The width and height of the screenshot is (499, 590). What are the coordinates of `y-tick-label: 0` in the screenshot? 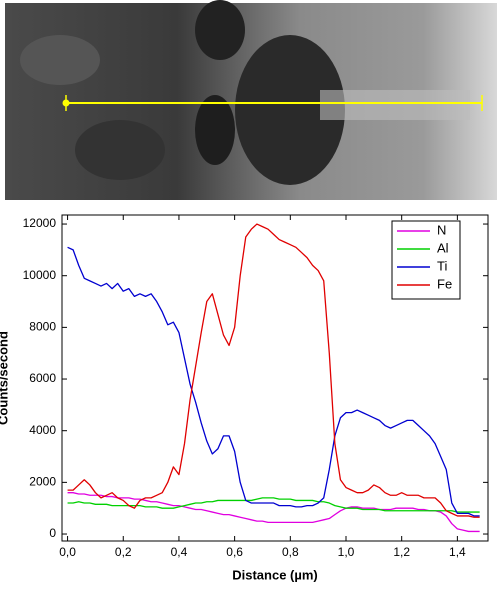 It's located at (52, 533).